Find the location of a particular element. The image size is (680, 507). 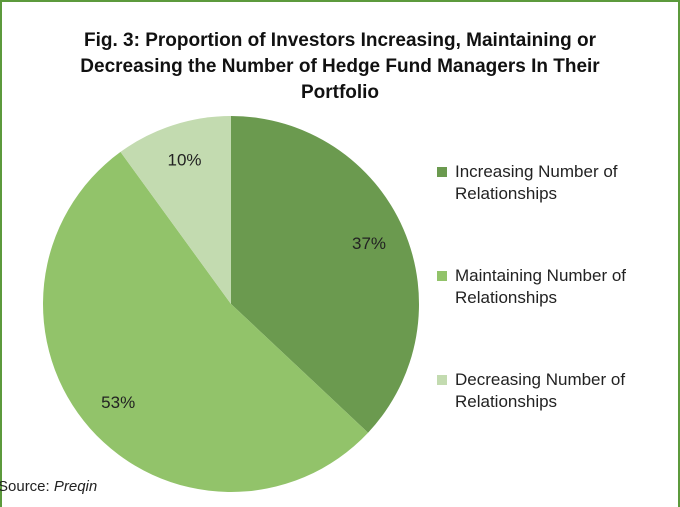

legend-item: Increasing Number of Relationships is located at coordinates (549, 183).